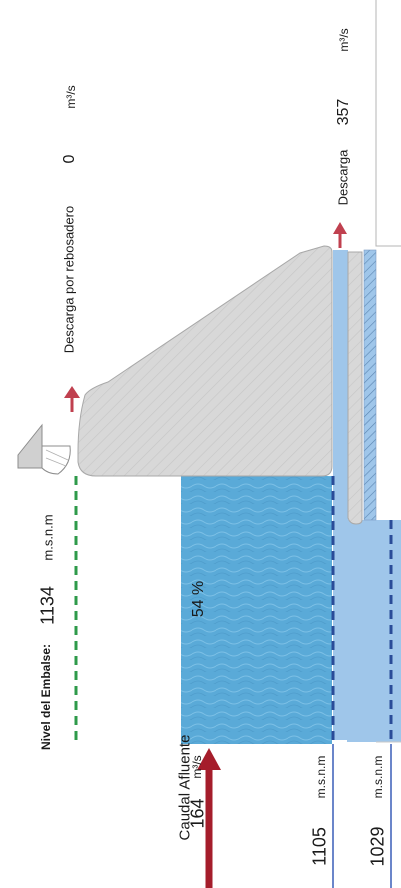 The image size is (401, 888). What do you see at coordinates (30, 446) in the screenshot?
I see `spillway-gate-icon` at bounding box center [30, 446].